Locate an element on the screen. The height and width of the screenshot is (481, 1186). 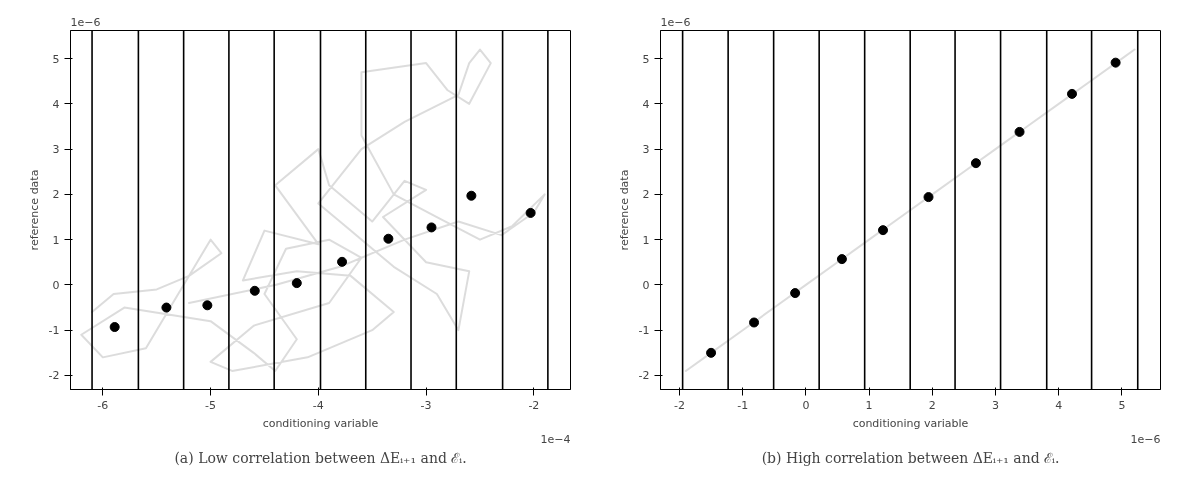
text: 1e−4 is located at coordinates (555, 439).